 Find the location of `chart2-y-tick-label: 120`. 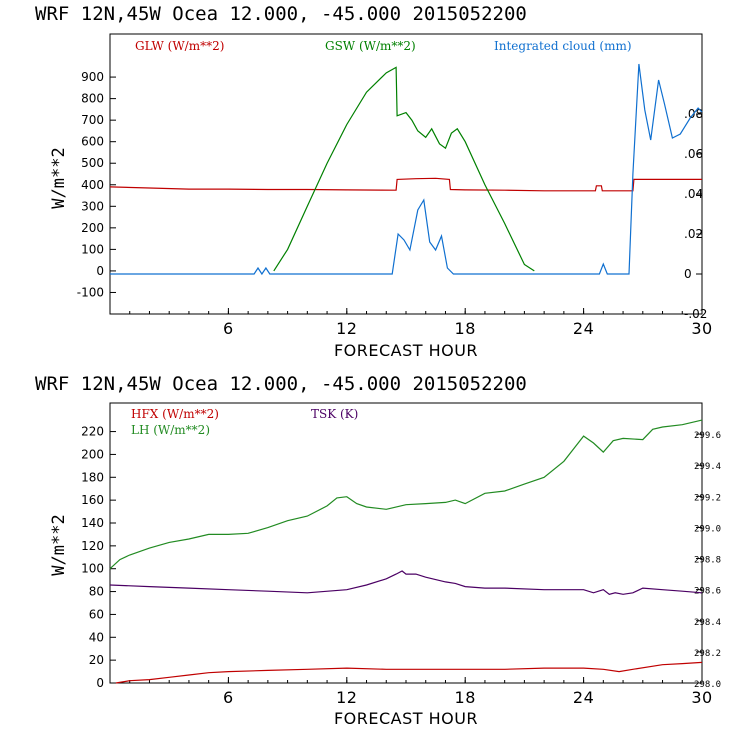

chart2-y-tick-label: 120 is located at coordinates (92, 546).